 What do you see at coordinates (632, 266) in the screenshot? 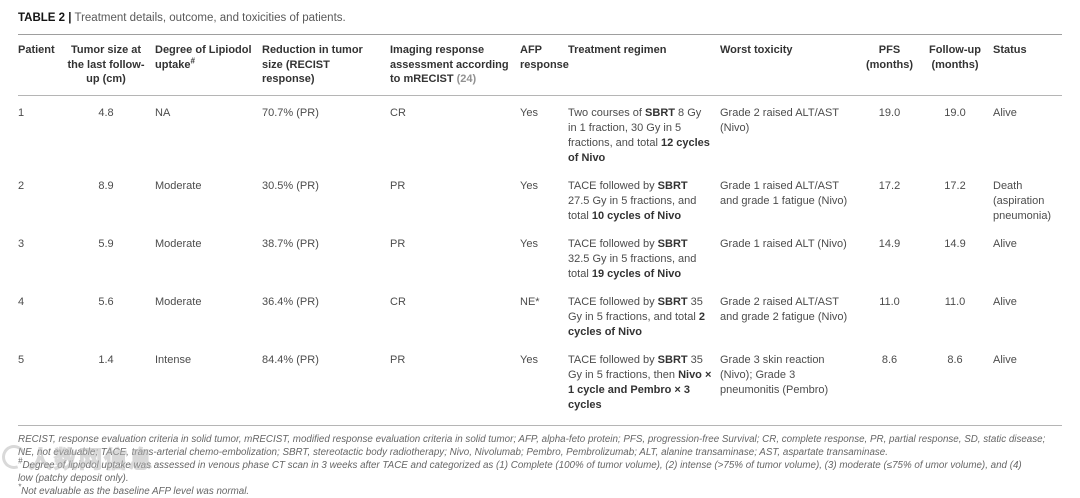
I see `regimen-segment: 32.5 Gy in 5 fractions, and total` at bounding box center [632, 266].